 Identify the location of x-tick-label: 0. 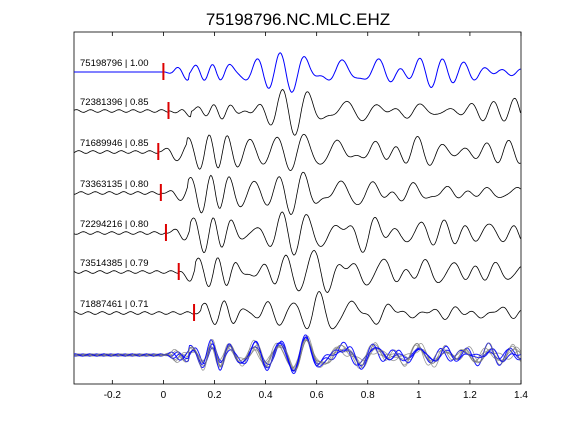
(164, 395).